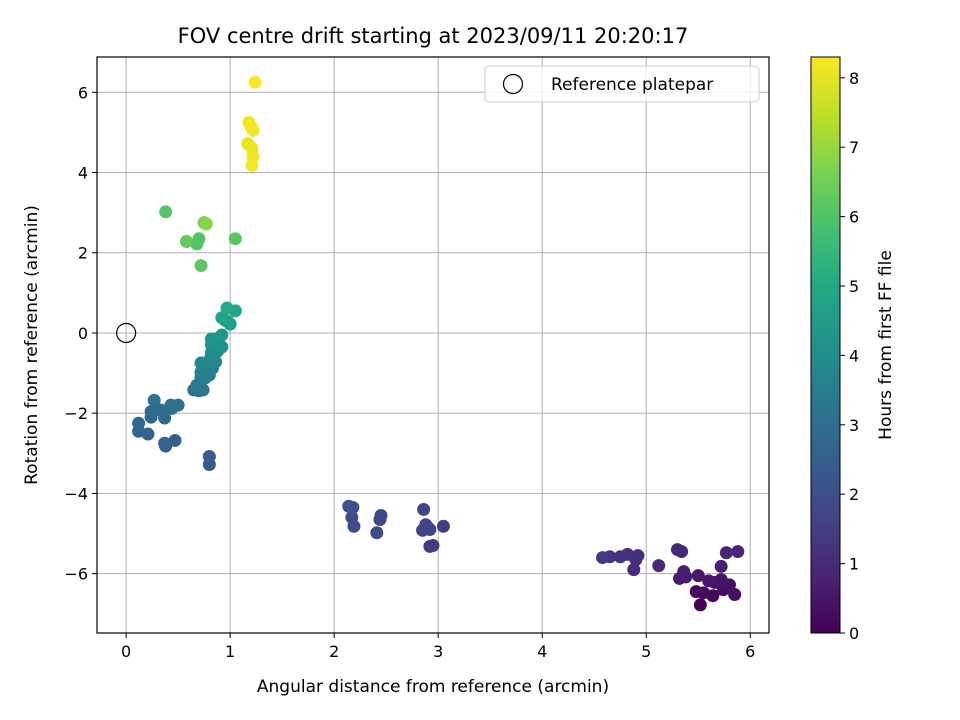 Image resolution: width=960 pixels, height=720 pixels. What do you see at coordinates (542, 651) in the screenshot?
I see `x-tick-label: 4` at bounding box center [542, 651].